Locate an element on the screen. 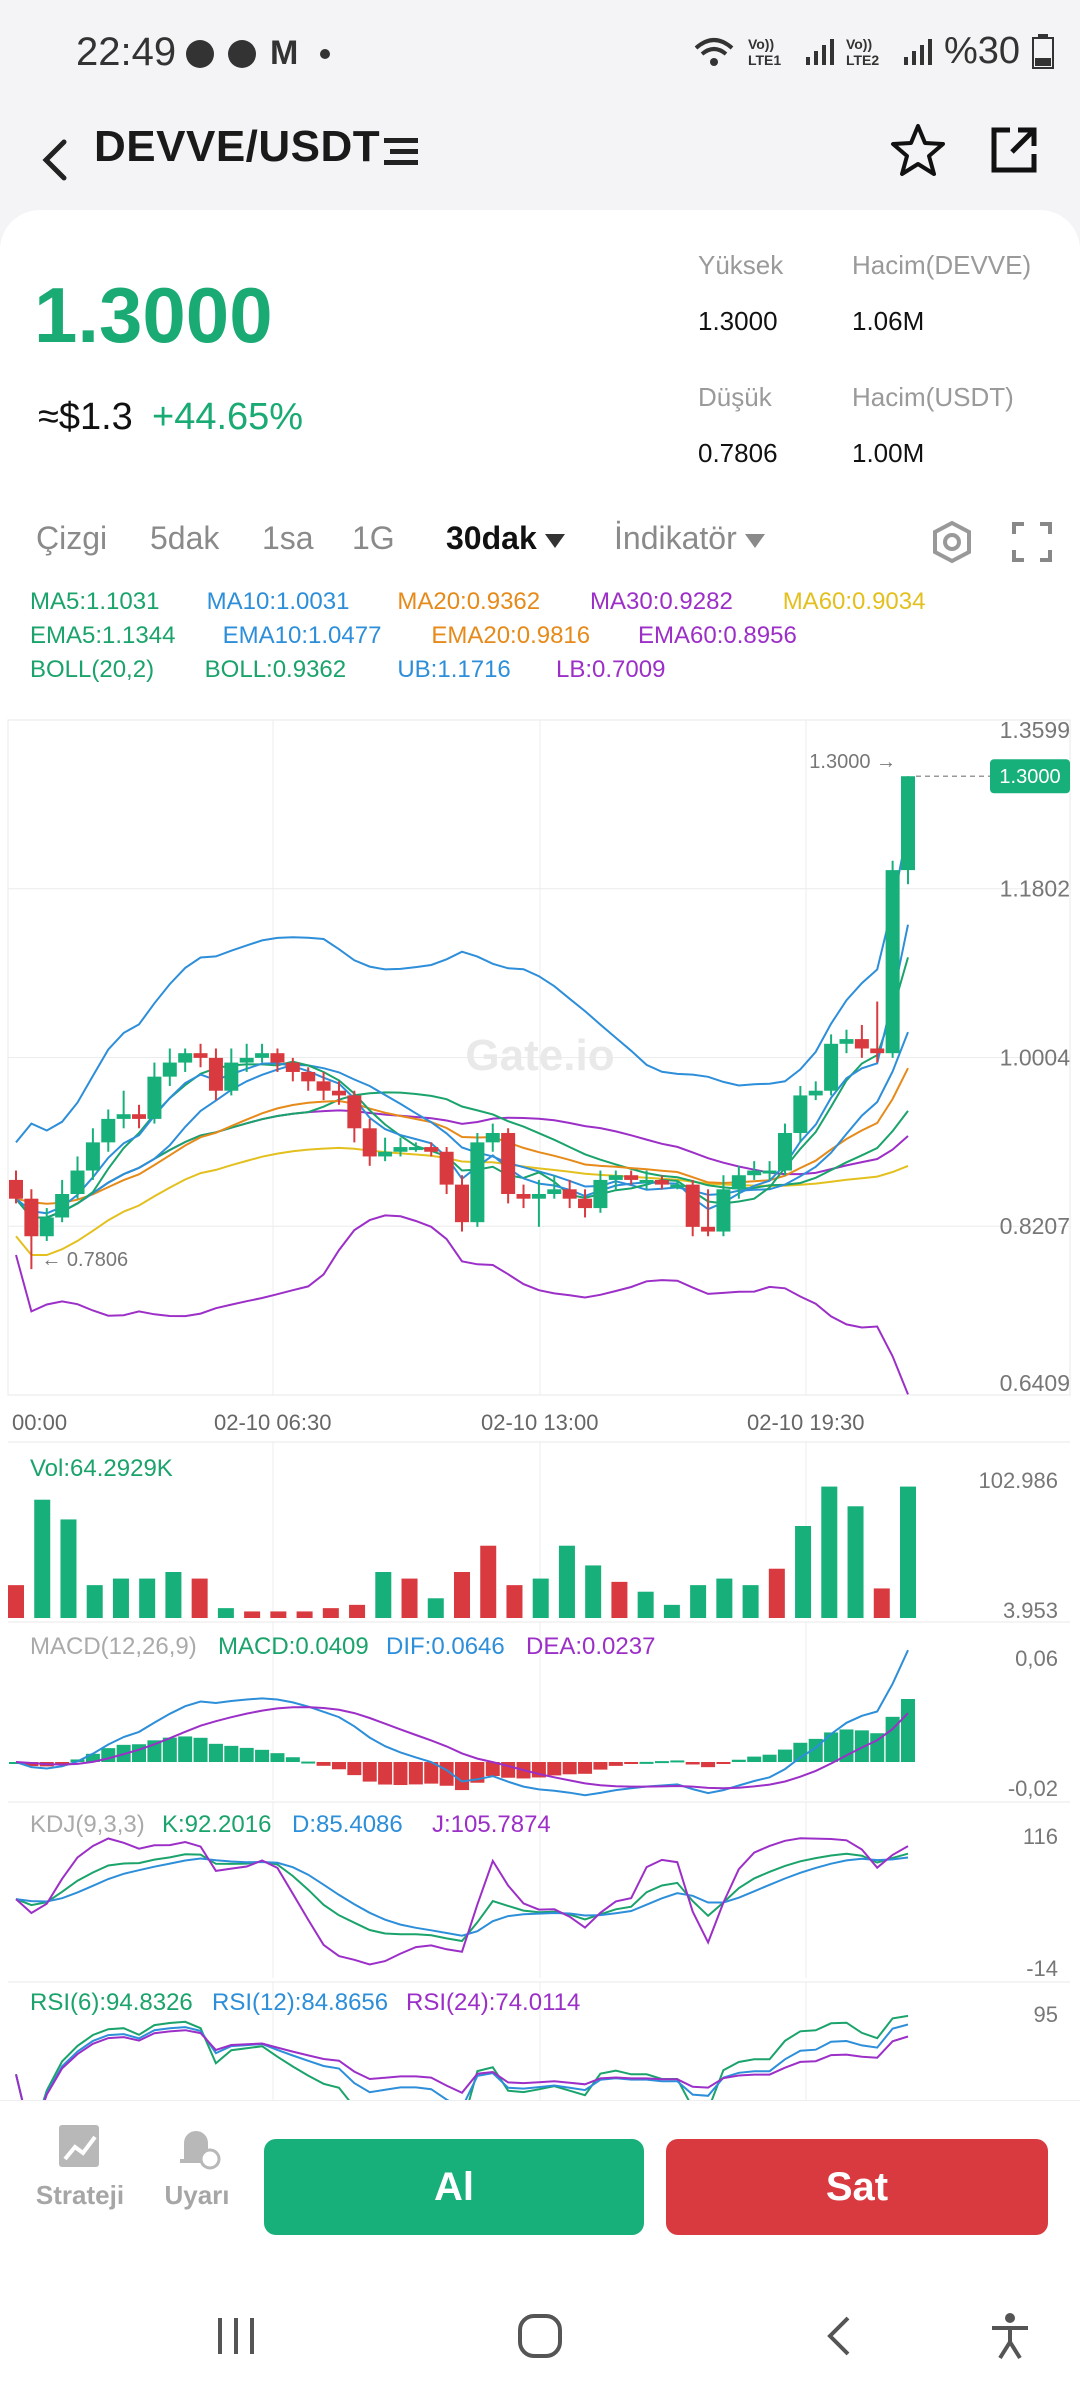 Image resolution: width=1080 pixels, height=2400 pixels. volume-min: 3.953 is located at coordinates (1030, 1610).